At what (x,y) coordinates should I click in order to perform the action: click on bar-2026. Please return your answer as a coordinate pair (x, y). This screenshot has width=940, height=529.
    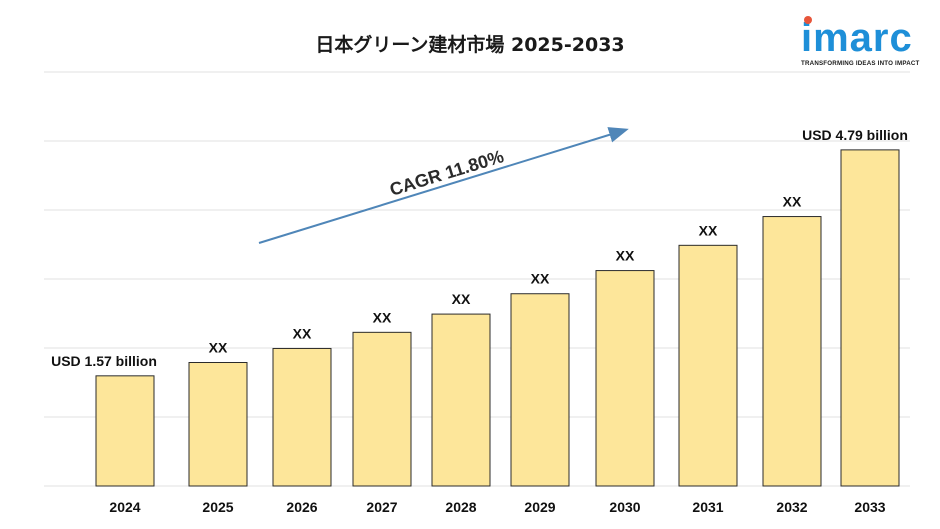
    Looking at the image, I should click on (302, 417).